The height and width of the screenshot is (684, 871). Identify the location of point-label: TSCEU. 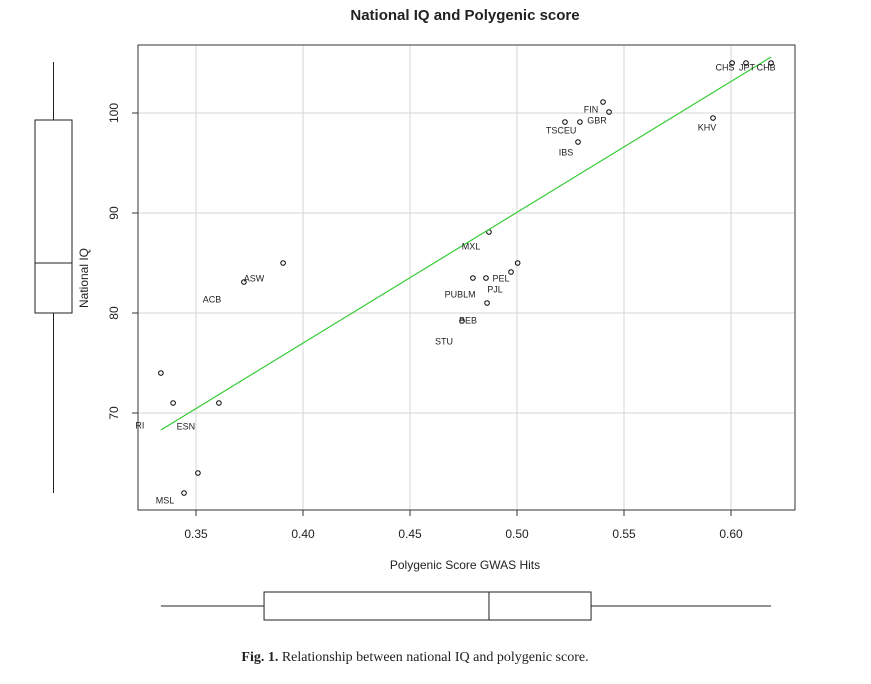
(561, 130).